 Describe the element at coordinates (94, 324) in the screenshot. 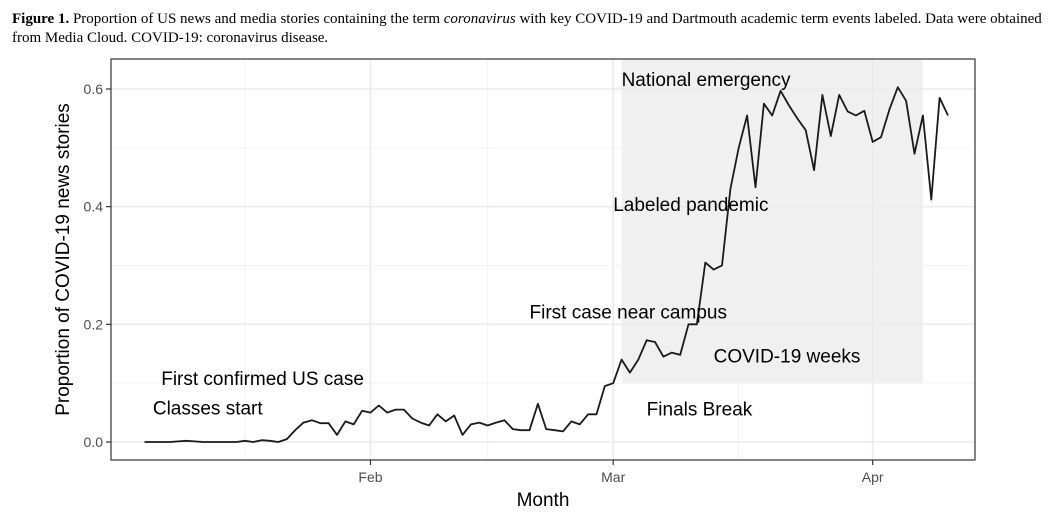

I see `y-tick-label-1: 0.2` at that location.